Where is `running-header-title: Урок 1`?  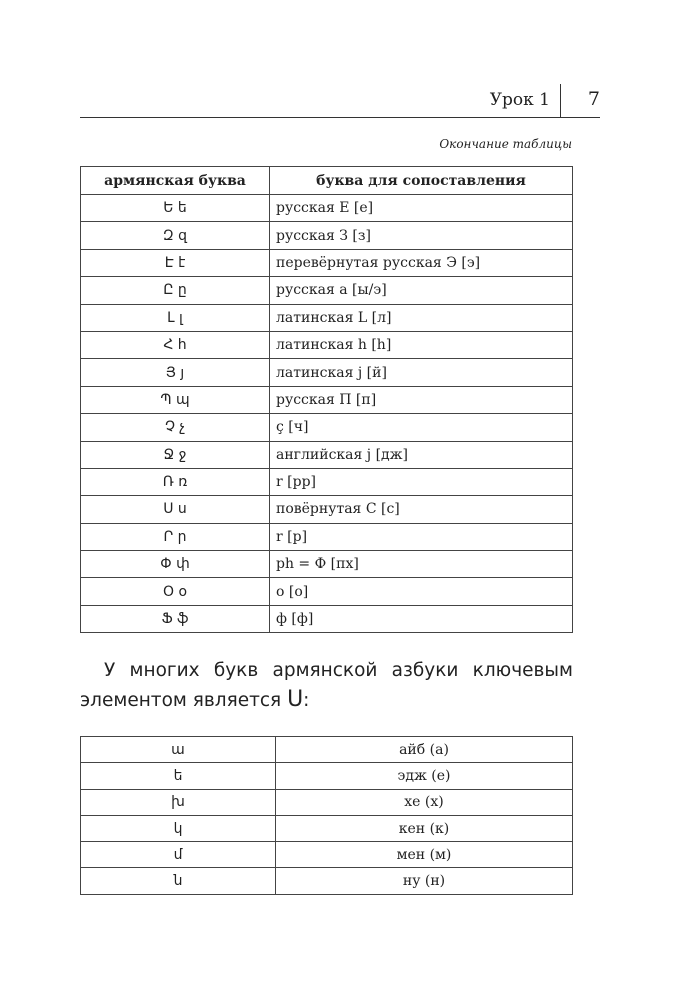 running-header-title: Урок 1 is located at coordinates (519, 100).